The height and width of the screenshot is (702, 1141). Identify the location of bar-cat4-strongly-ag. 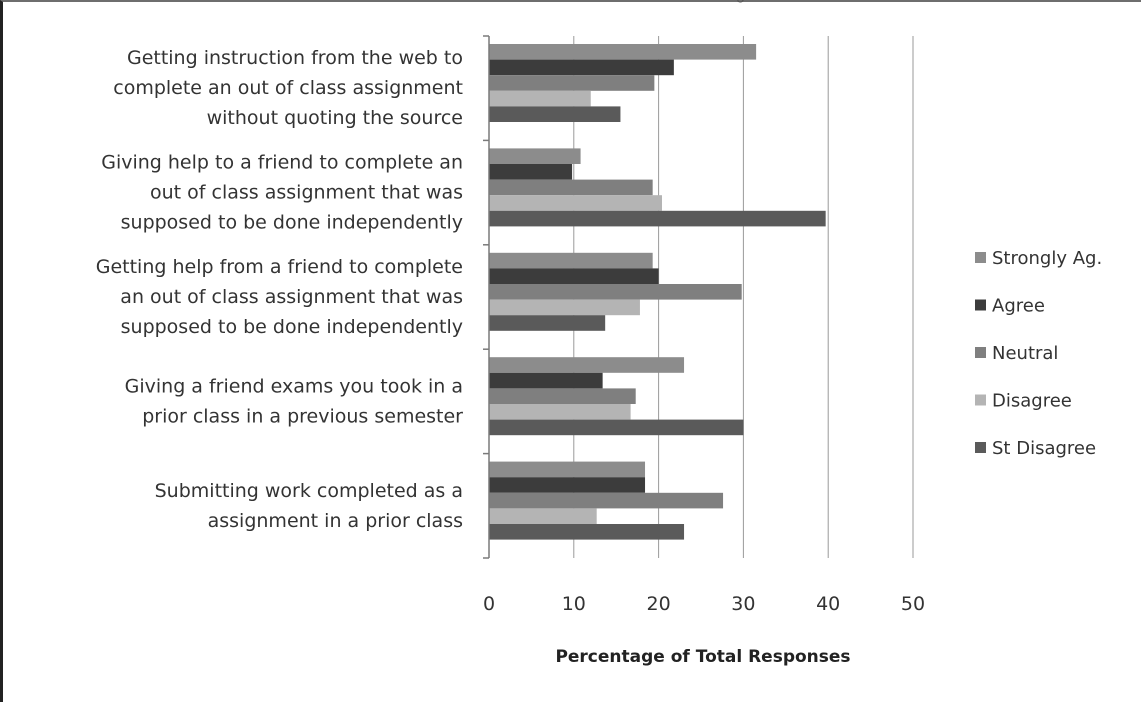
(587, 365).